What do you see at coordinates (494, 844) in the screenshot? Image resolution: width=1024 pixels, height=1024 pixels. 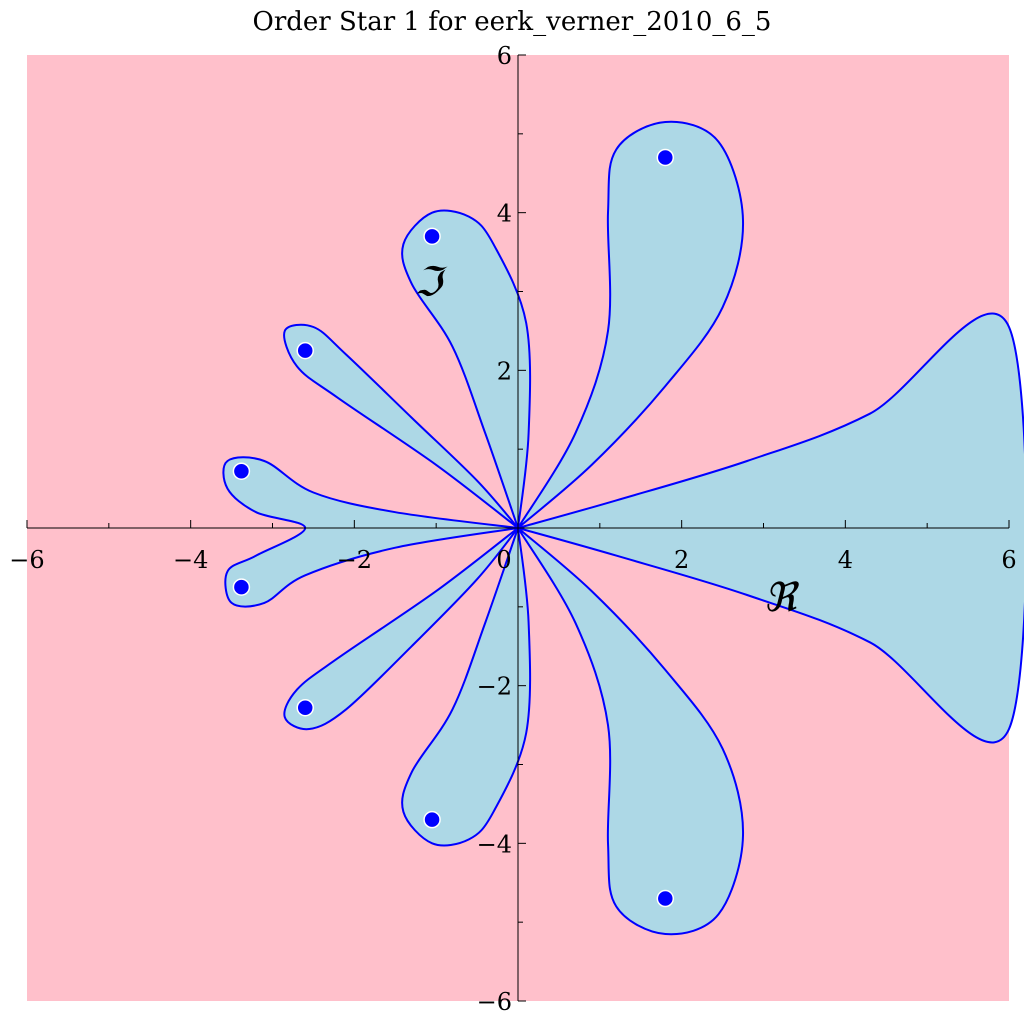 I see `y-tick-label: −4` at bounding box center [494, 844].